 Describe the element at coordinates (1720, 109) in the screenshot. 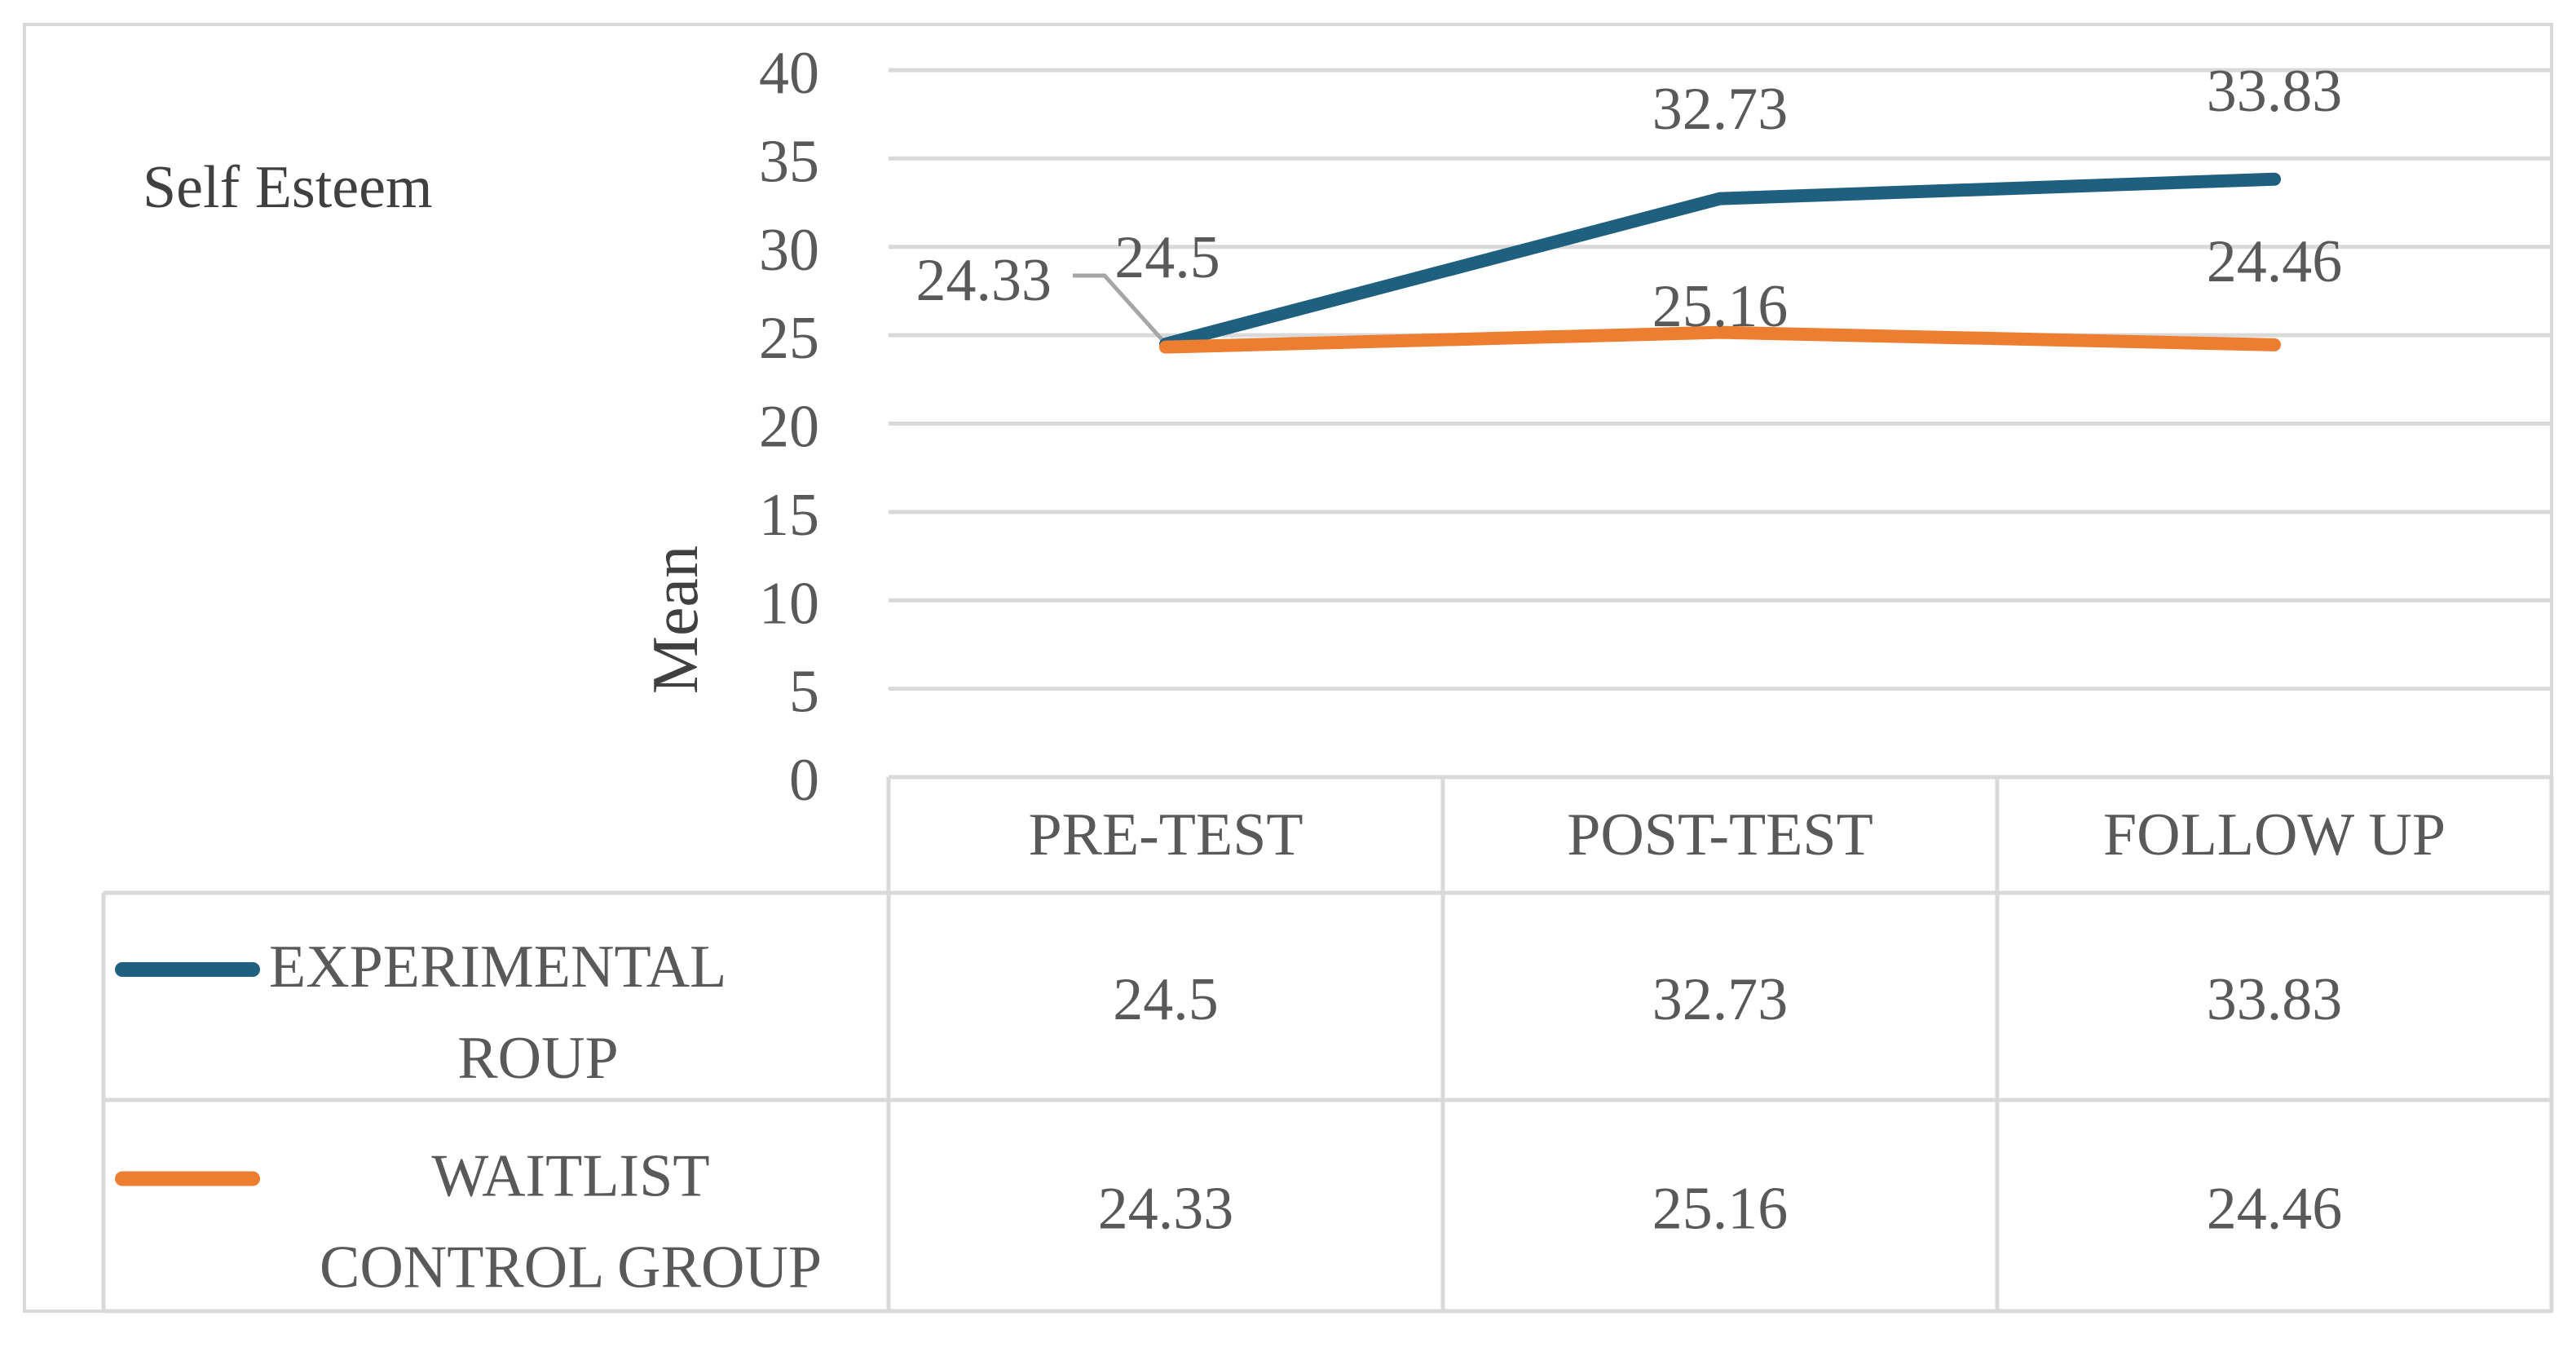

I see `data-label: 32.73` at that location.